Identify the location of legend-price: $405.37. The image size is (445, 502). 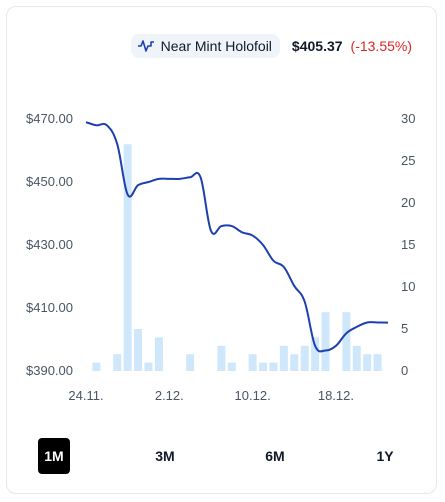
(317, 46).